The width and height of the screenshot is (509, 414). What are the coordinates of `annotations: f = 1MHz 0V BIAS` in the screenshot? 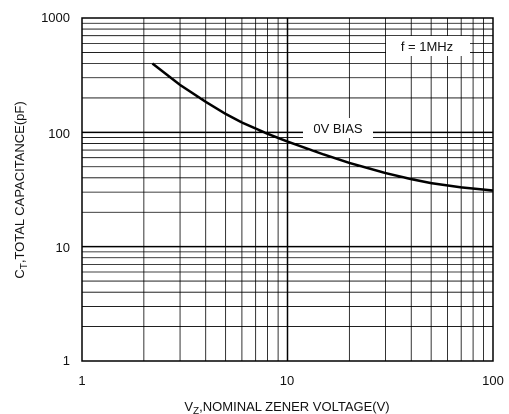 It's located at (386, 87).